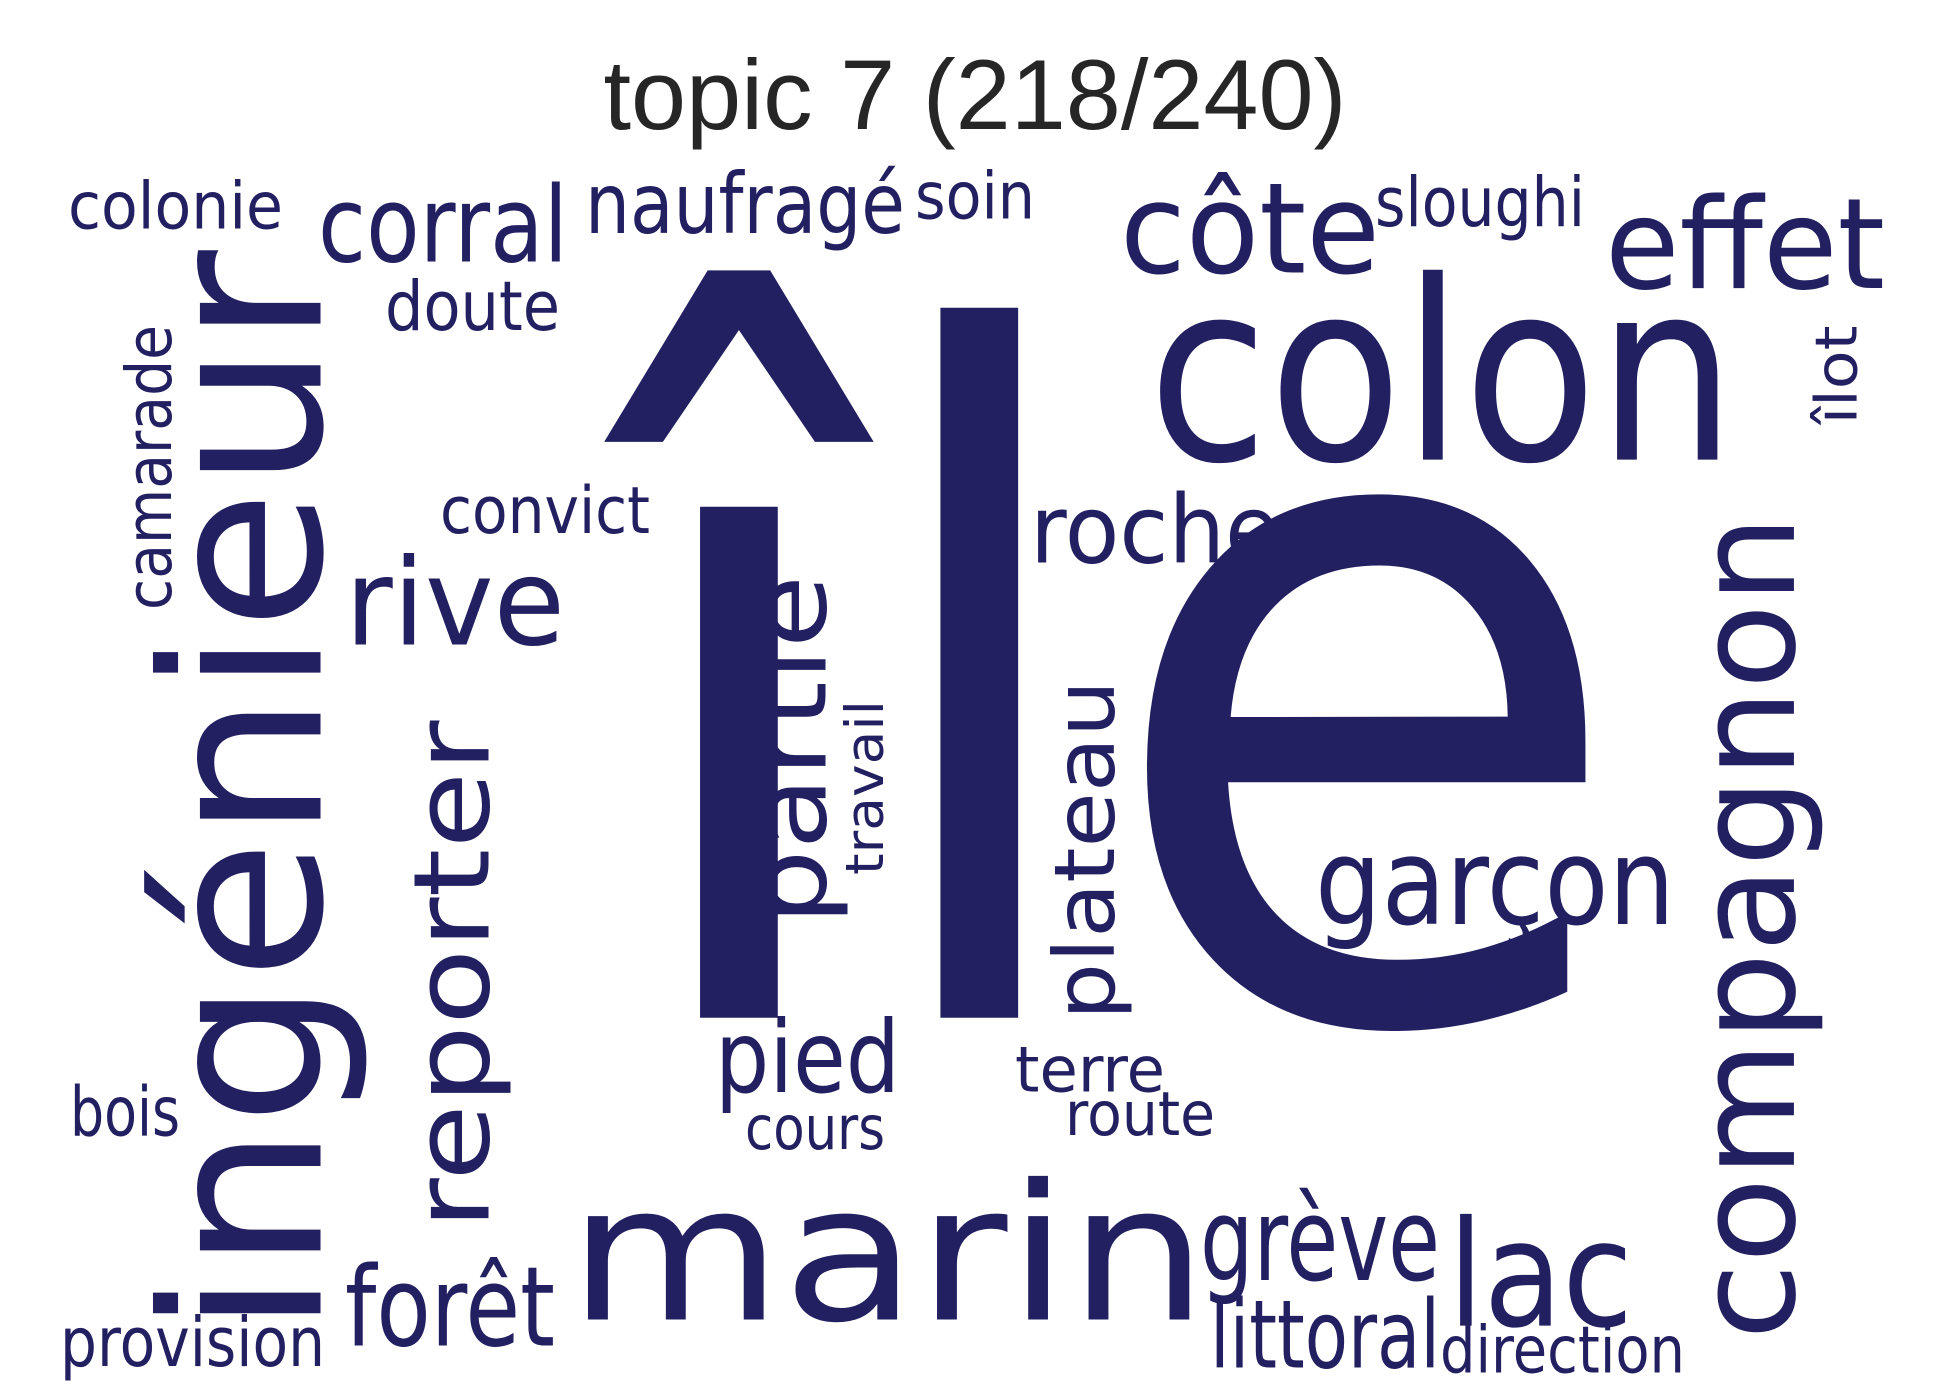 Image resolution: width=1950 pixels, height=1400 pixels. What do you see at coordinates (807, 1058) in the screenshot?
I see `cloud-word: pied` at bounding box center [807, 1058].